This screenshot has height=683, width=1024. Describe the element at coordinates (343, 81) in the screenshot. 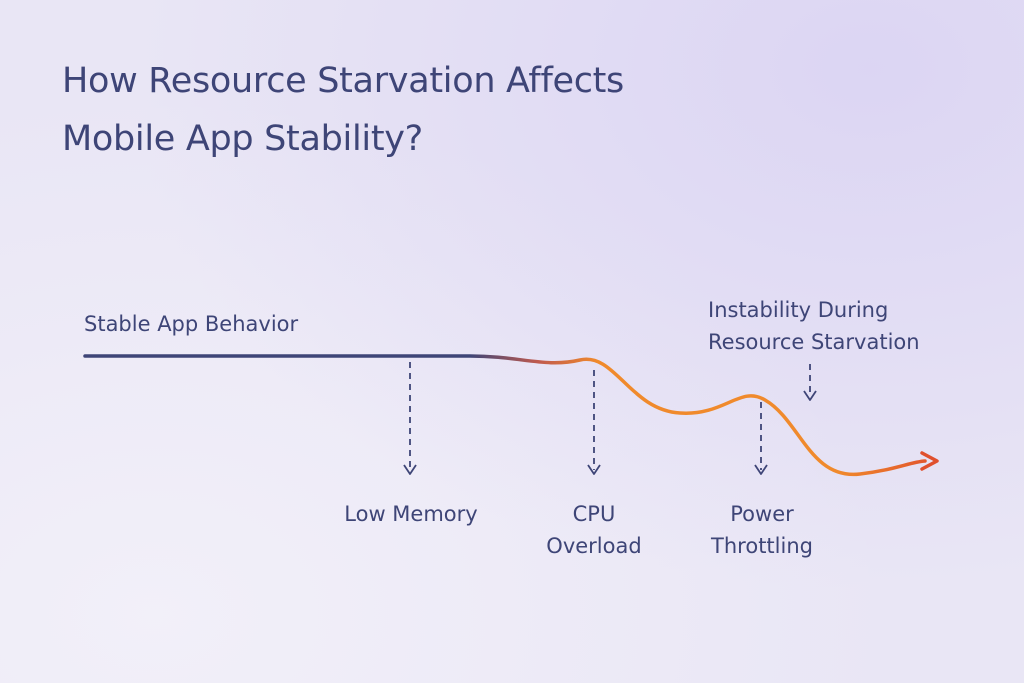

I see `title-line-1: How Resource Starvation Affects` at that location.